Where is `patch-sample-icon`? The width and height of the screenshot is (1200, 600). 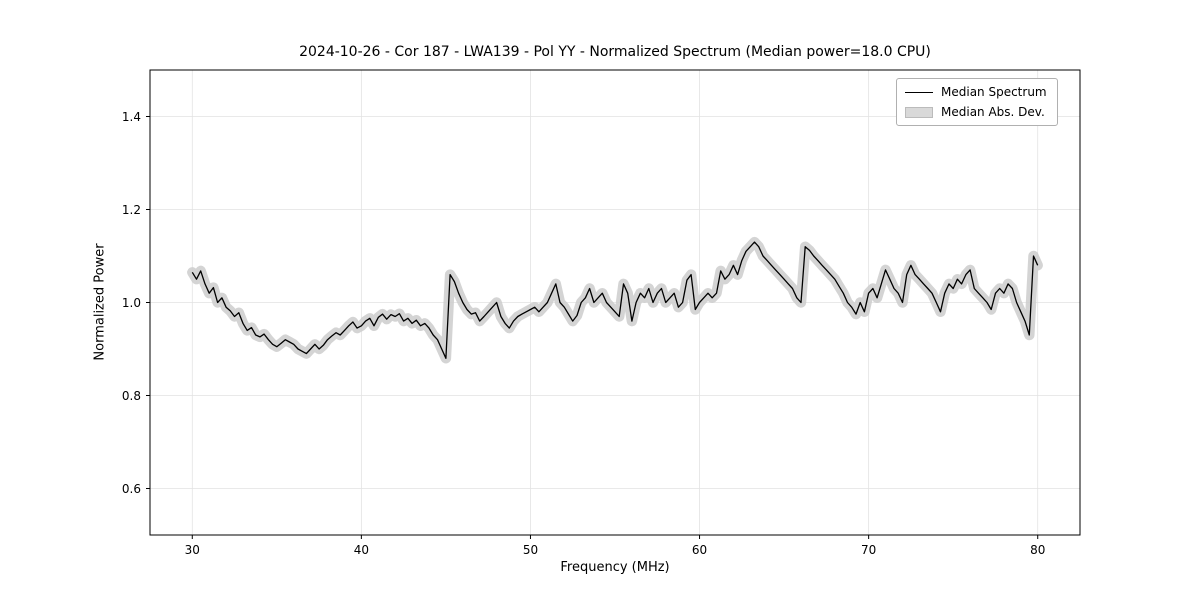
patch-sample-icon is located at coordinates (919, 112).